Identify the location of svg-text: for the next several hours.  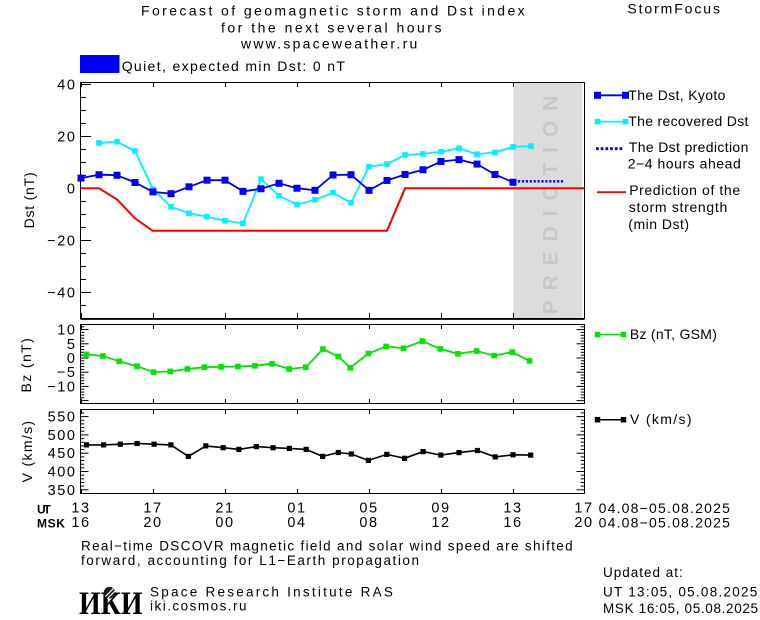
(332, 28).